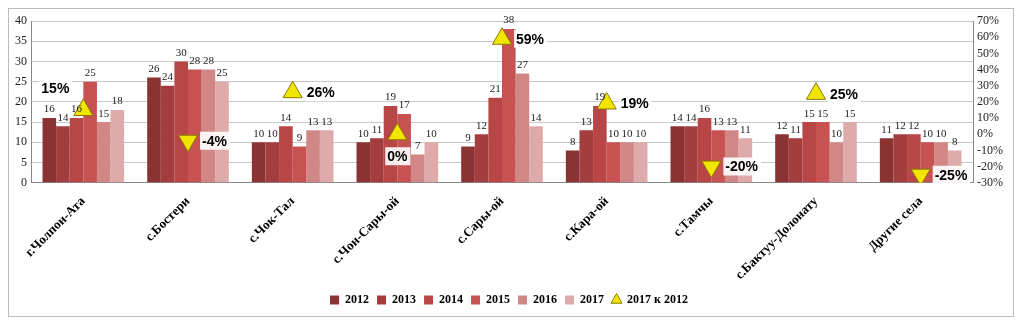 The width and height of the screenshot is (1024, 327). Describe the element at coordinates (299, 136) in the screenshot. I see `data-label: 9` at that location.